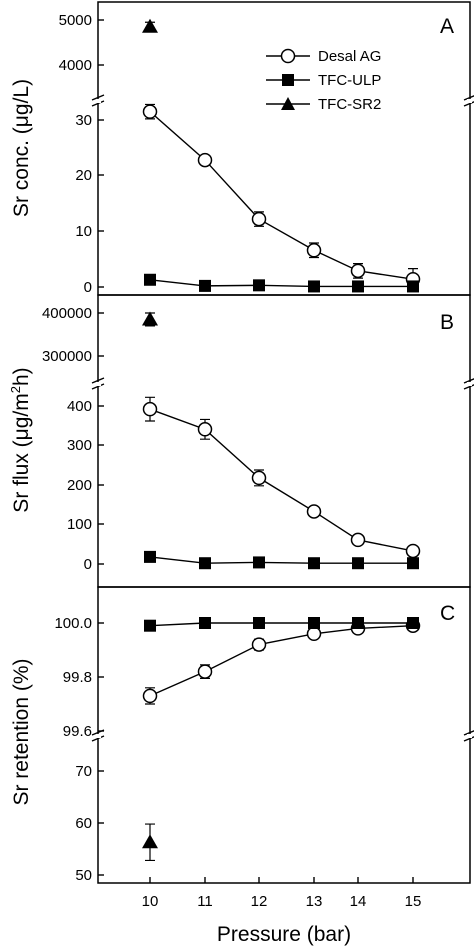 This screenshot has height=950, width=474. I want to click on panel-letter-c: C, so click(447, 613).